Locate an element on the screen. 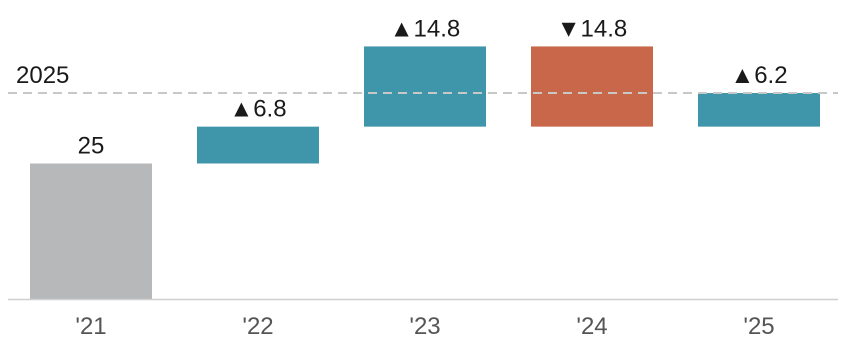  x-tick-label-0: '21 is located at coordinates (90, 326).